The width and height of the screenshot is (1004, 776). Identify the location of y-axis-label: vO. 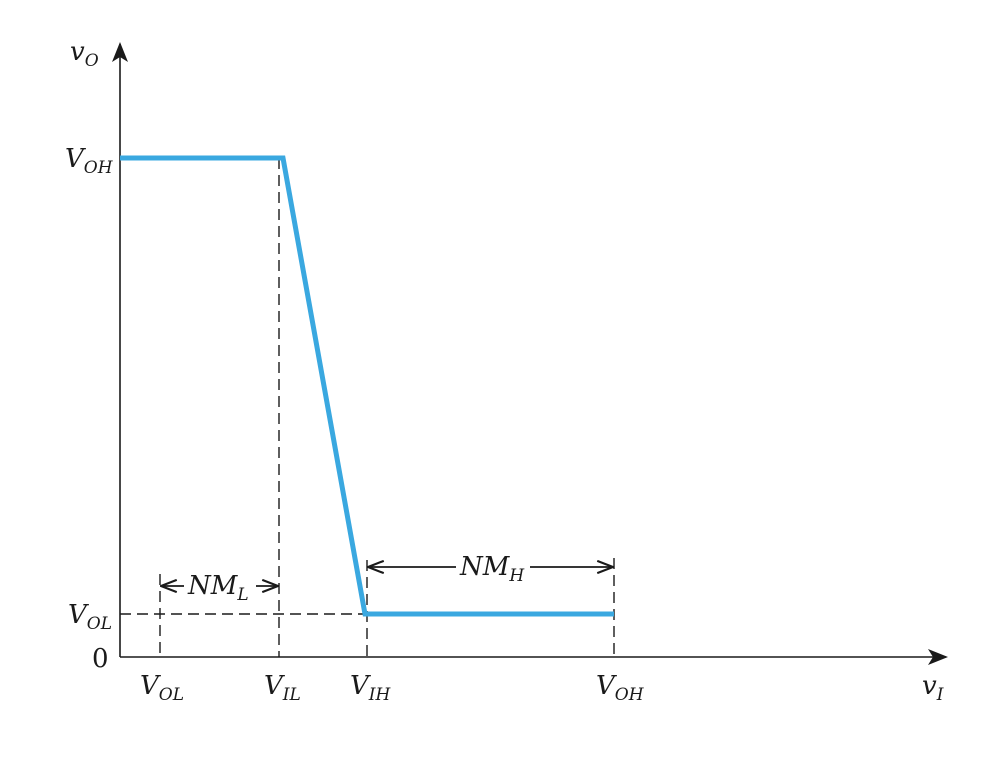
(84, 54).